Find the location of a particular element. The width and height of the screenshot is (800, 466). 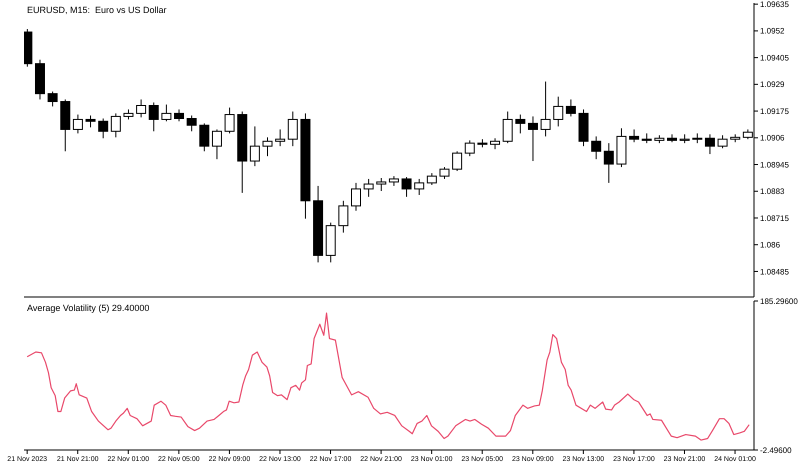

y-tick-label: 1.0929 is located at coordinates (773, 85).